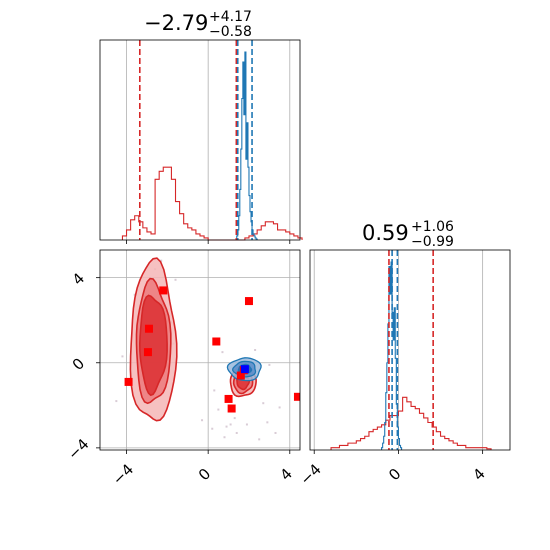  Describe the element at coordinates (230, 17) in the screenshot. I see `title-x-plus: +4.17` at that location.